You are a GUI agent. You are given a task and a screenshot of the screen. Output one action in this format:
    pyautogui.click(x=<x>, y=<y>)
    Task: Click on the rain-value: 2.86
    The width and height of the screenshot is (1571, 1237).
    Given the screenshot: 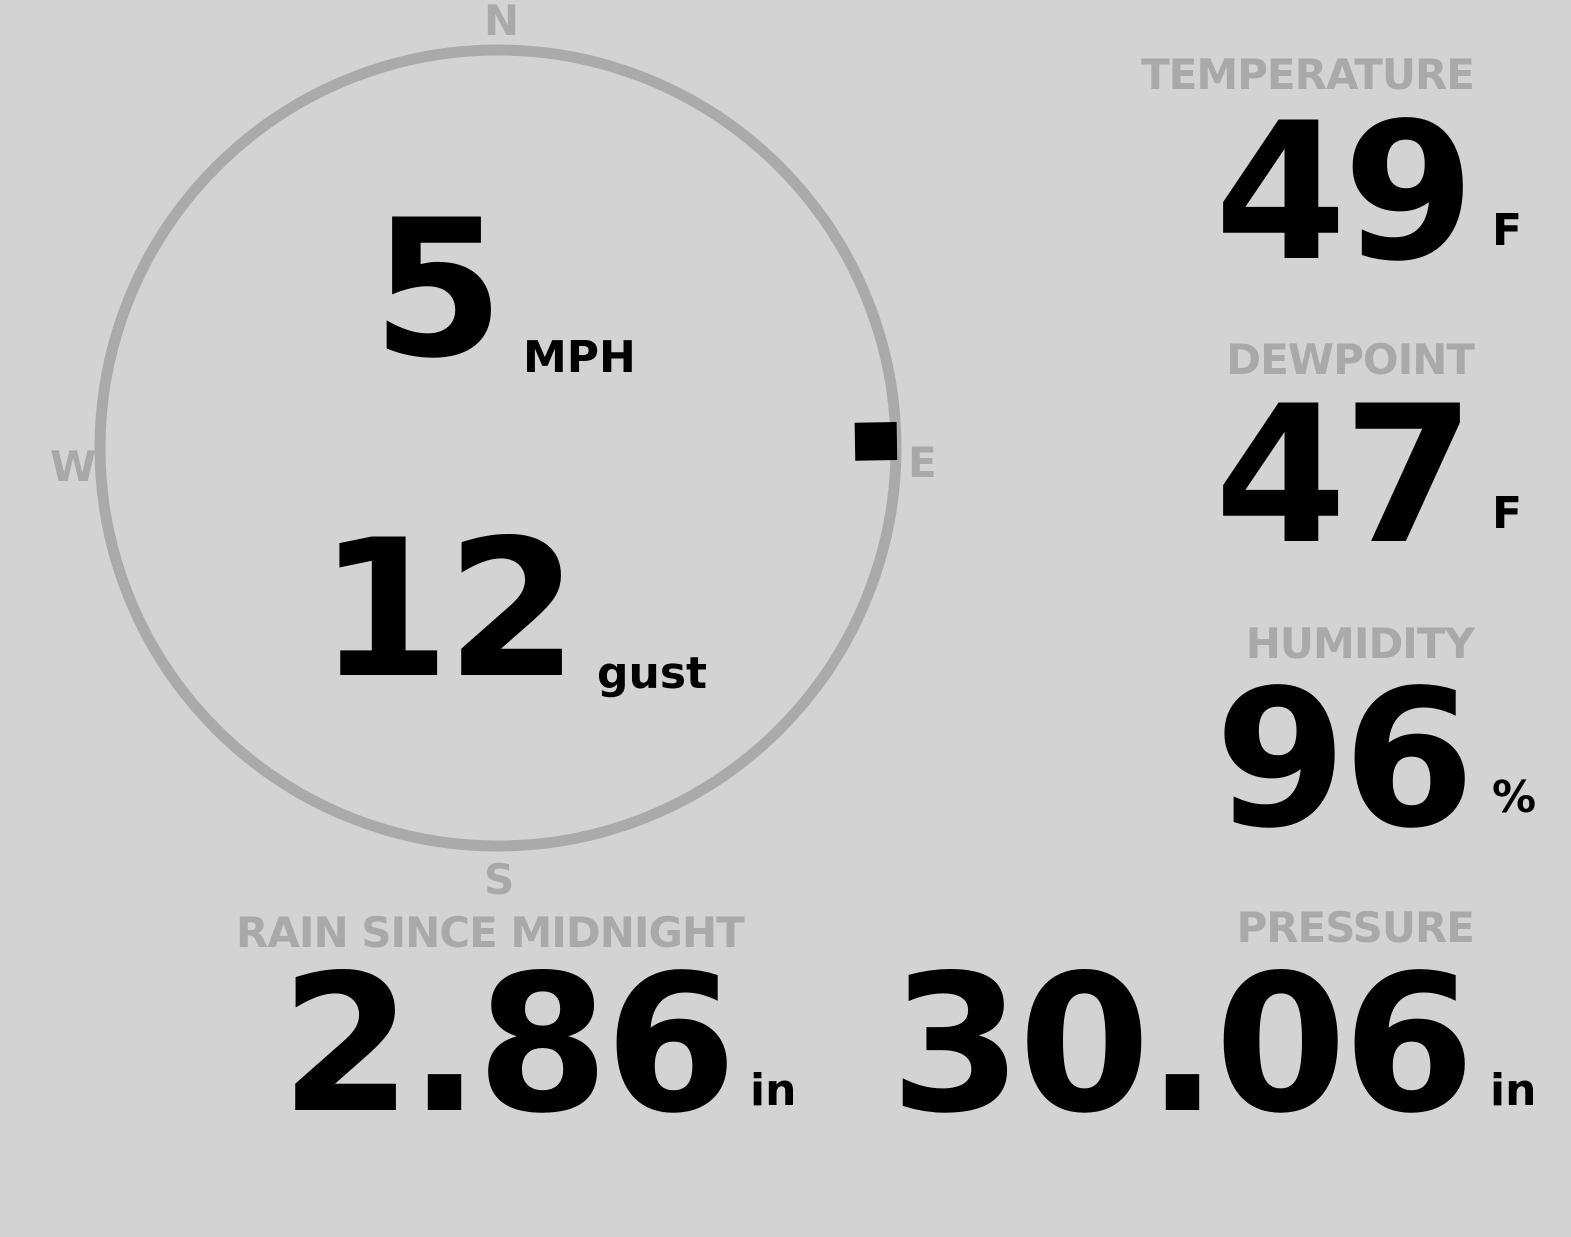 What is the action you would take?
    pyautogui.click(x=508, y=1044)
    